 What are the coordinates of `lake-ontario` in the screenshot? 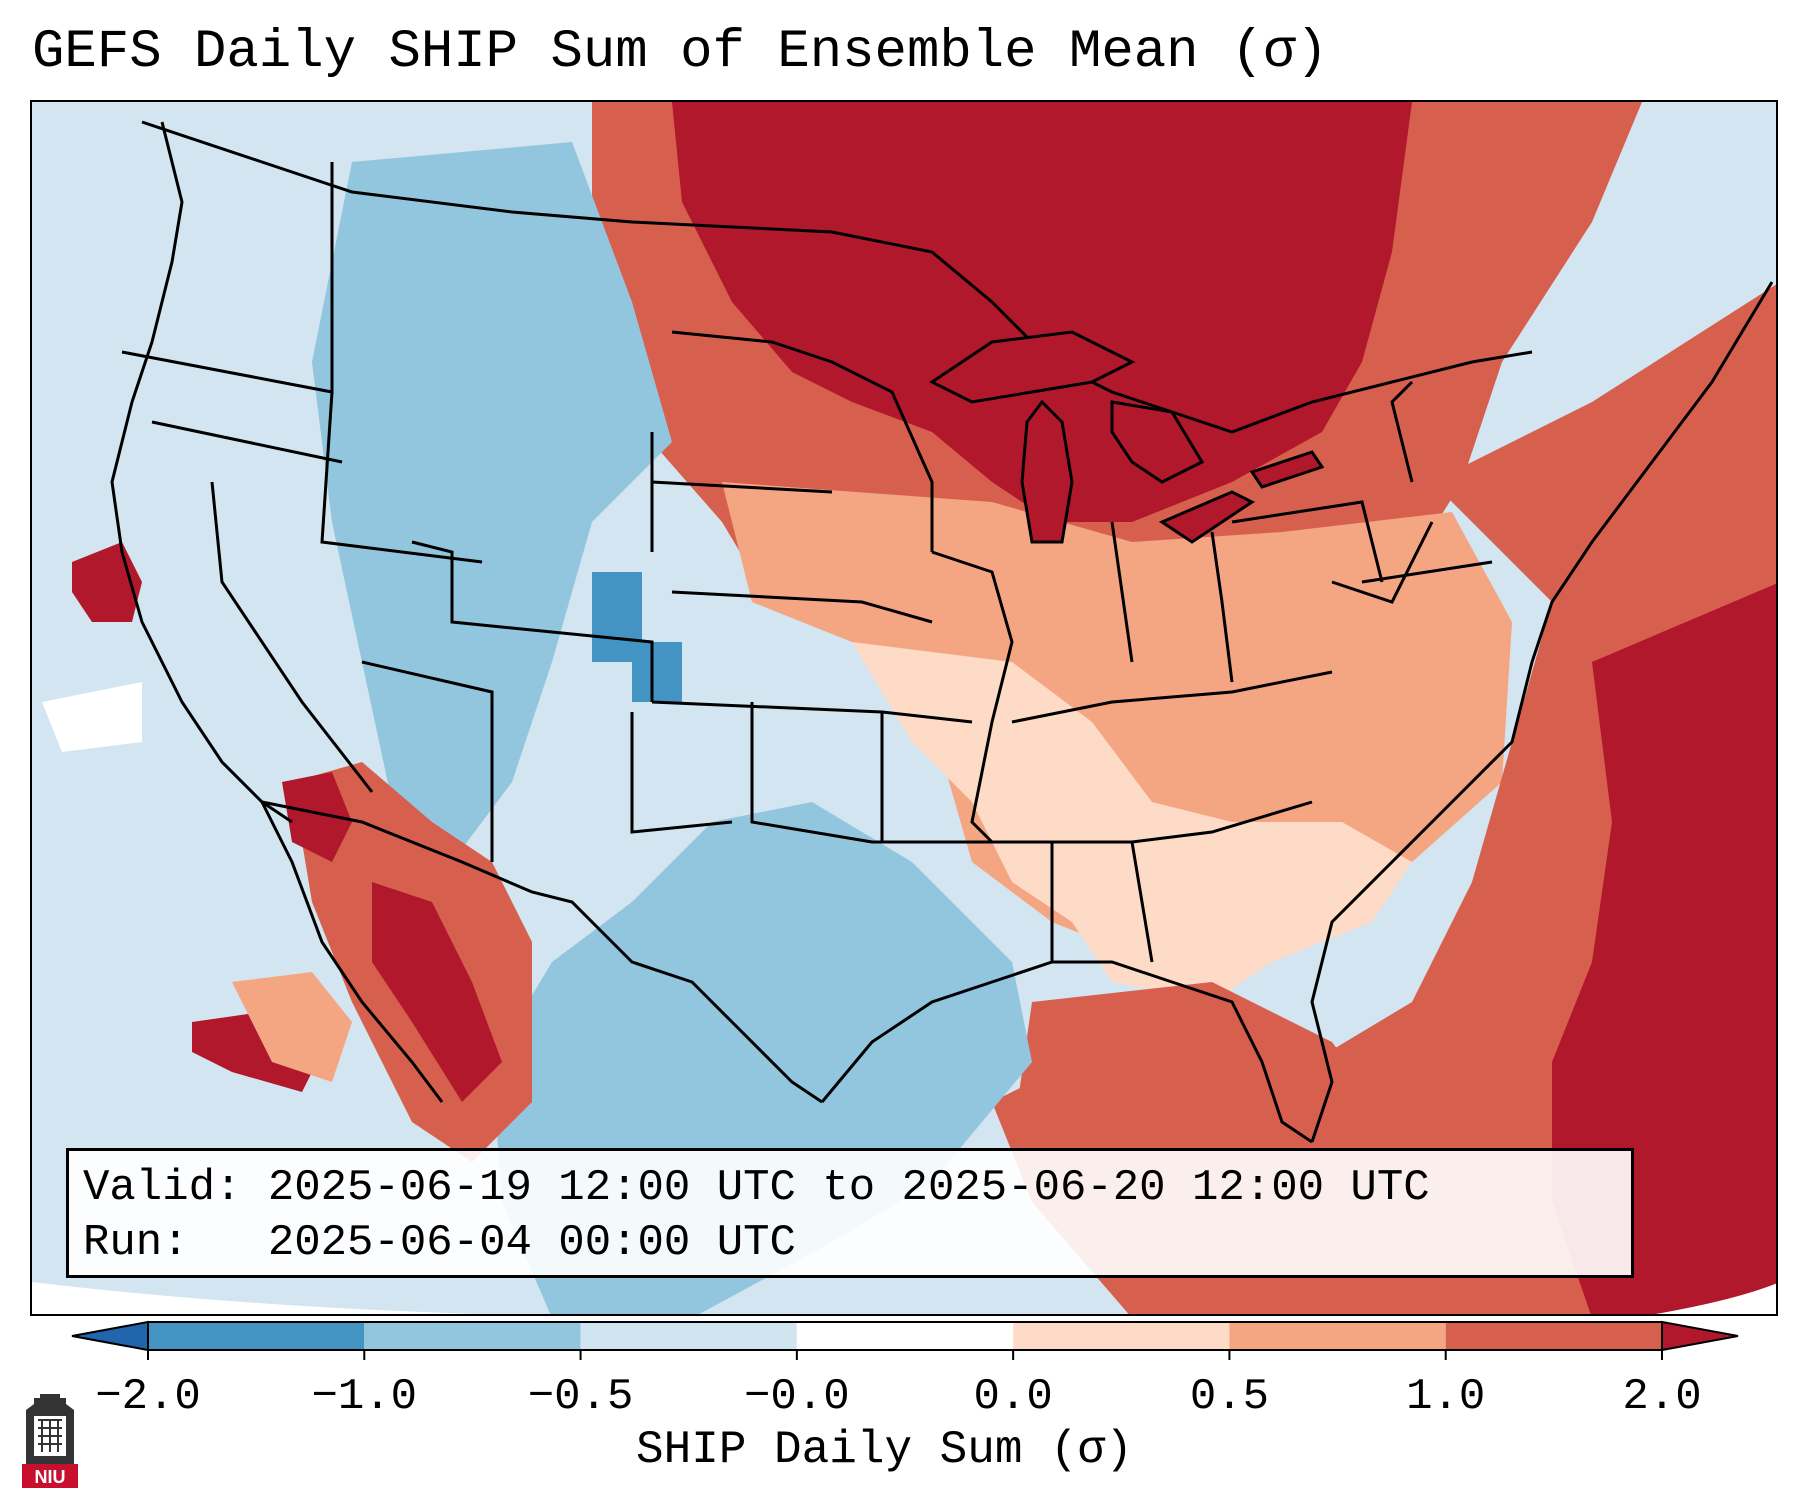 It's located at (1287, 469).